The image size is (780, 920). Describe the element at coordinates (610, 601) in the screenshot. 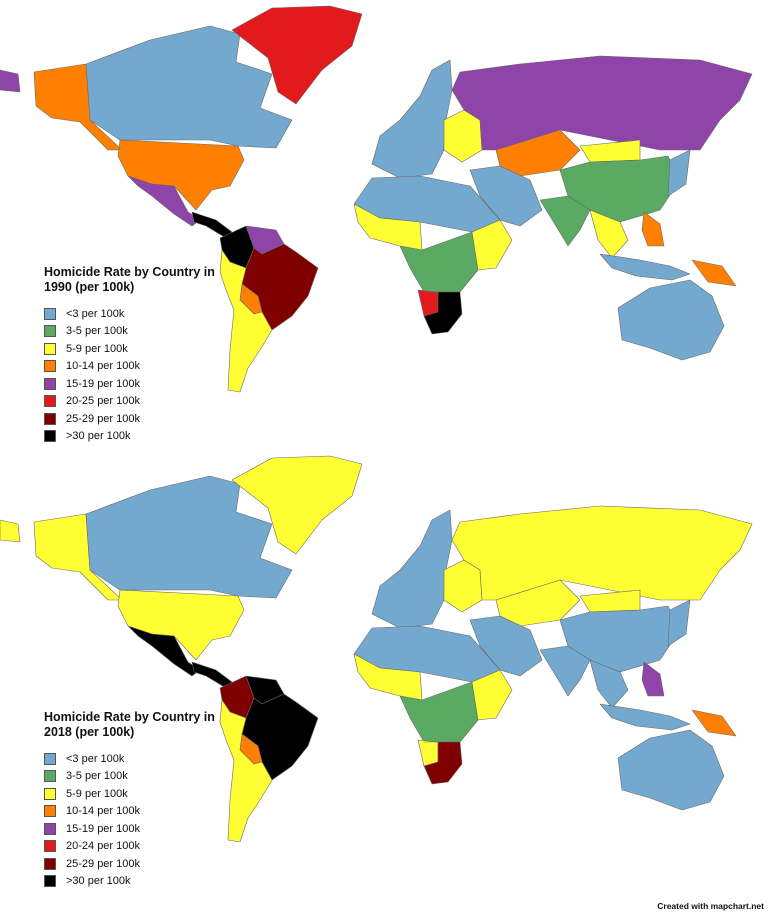

I see `region-mongolia` at that location.